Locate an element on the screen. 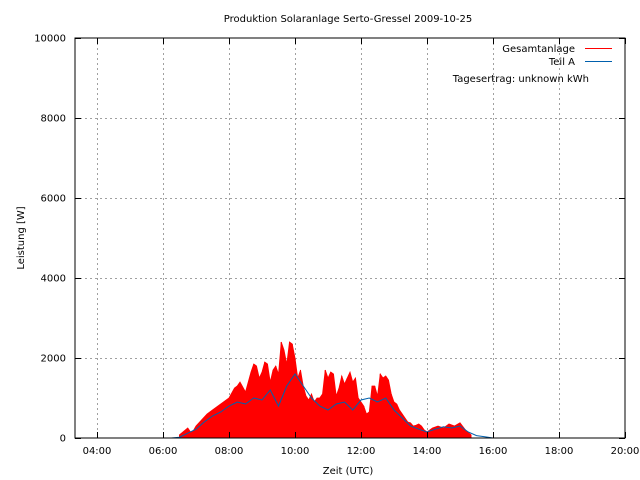 This screenshot has width=640, height=480. plot-series is located at coordinates (332, 390).